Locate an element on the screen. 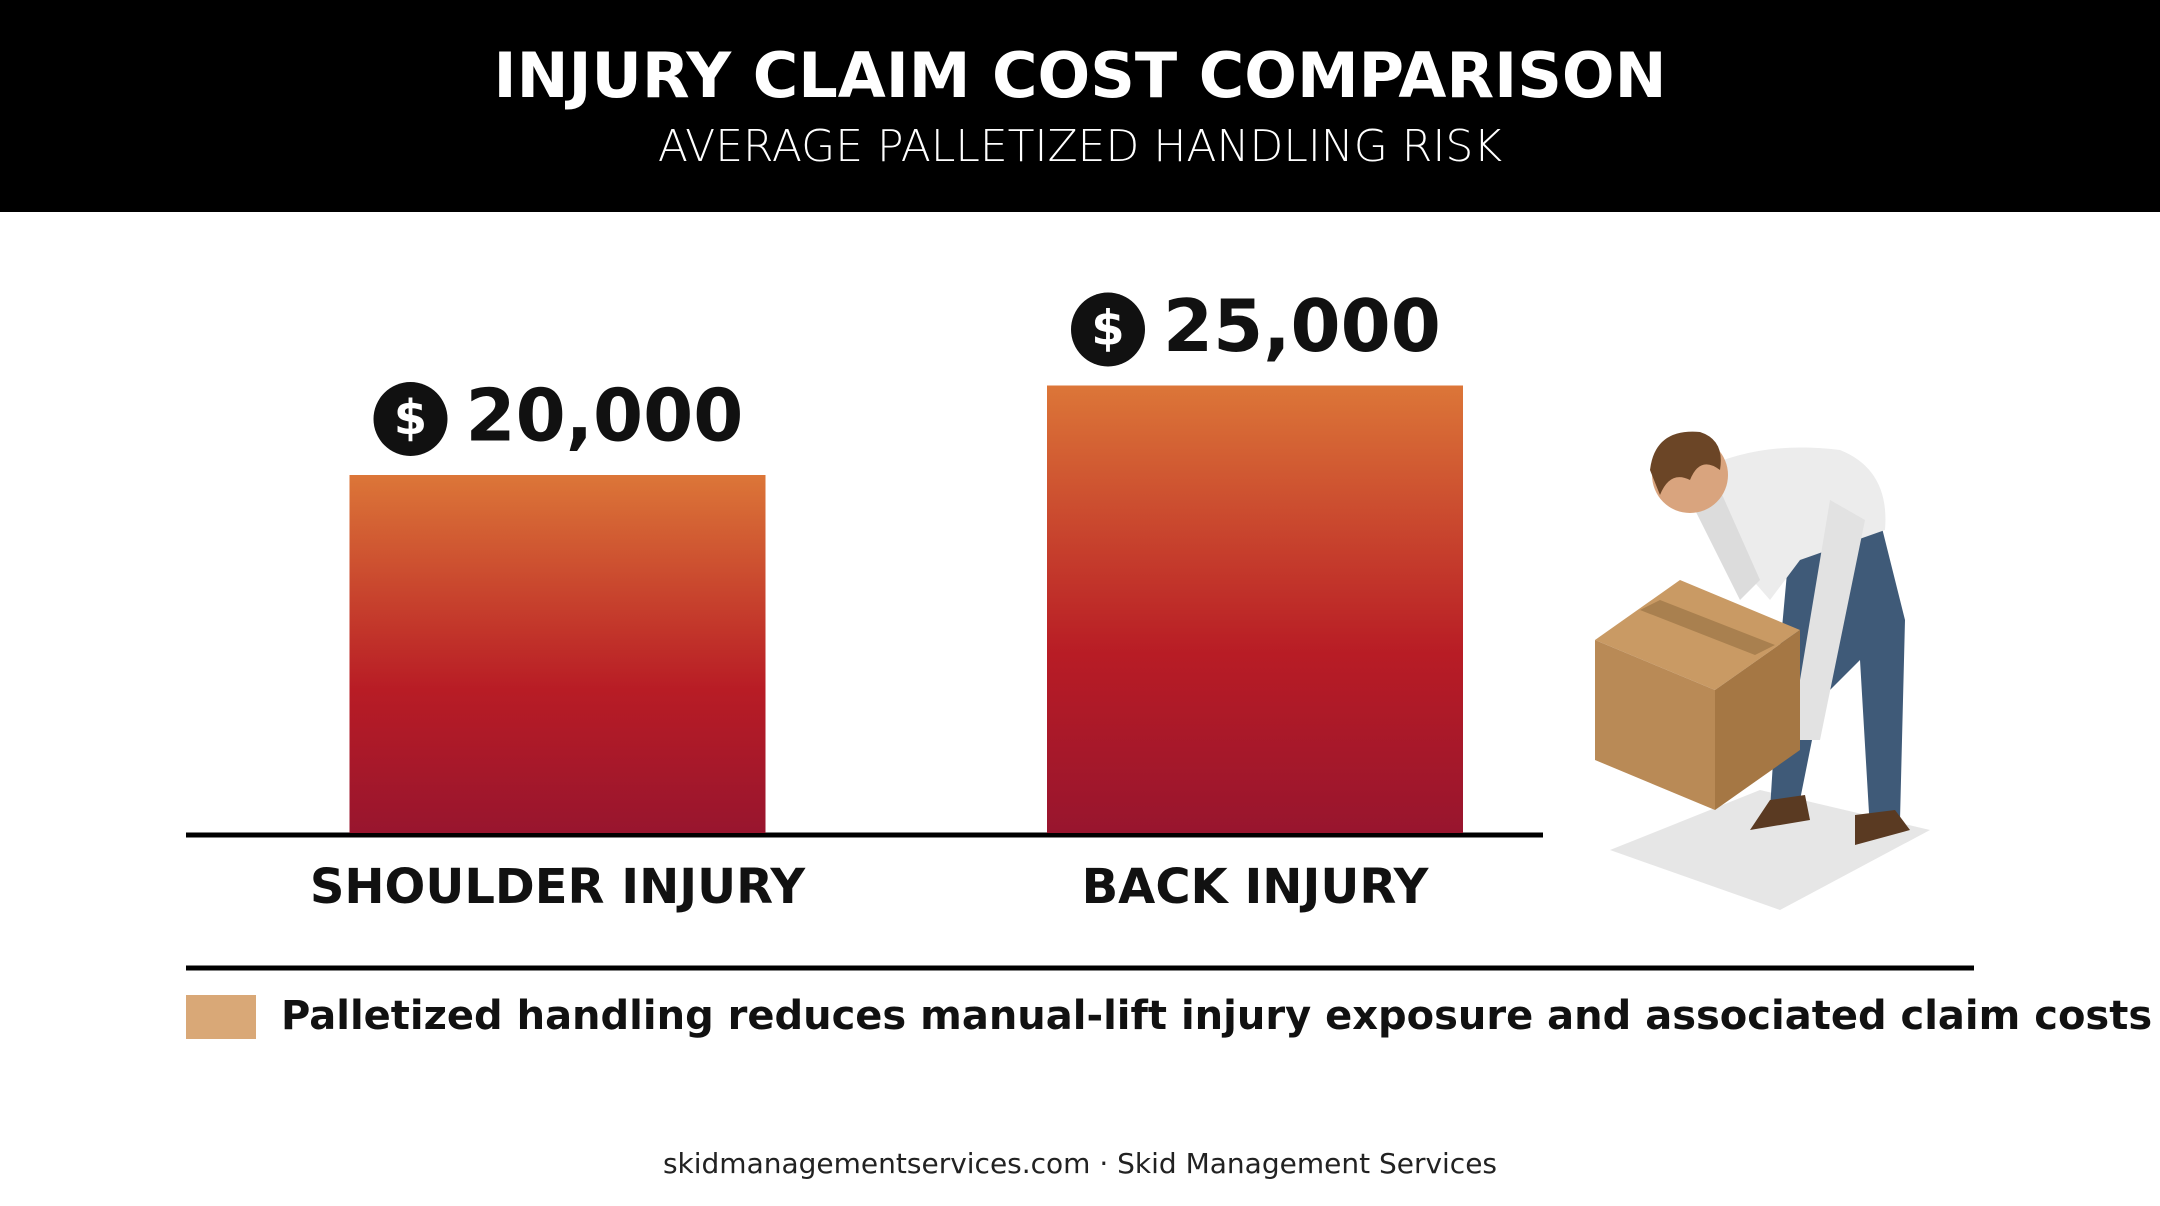 This screenshot has height=1206, width=2160. x-tick-label: SHOULDER INJURY is located at coordinates (558, 887).